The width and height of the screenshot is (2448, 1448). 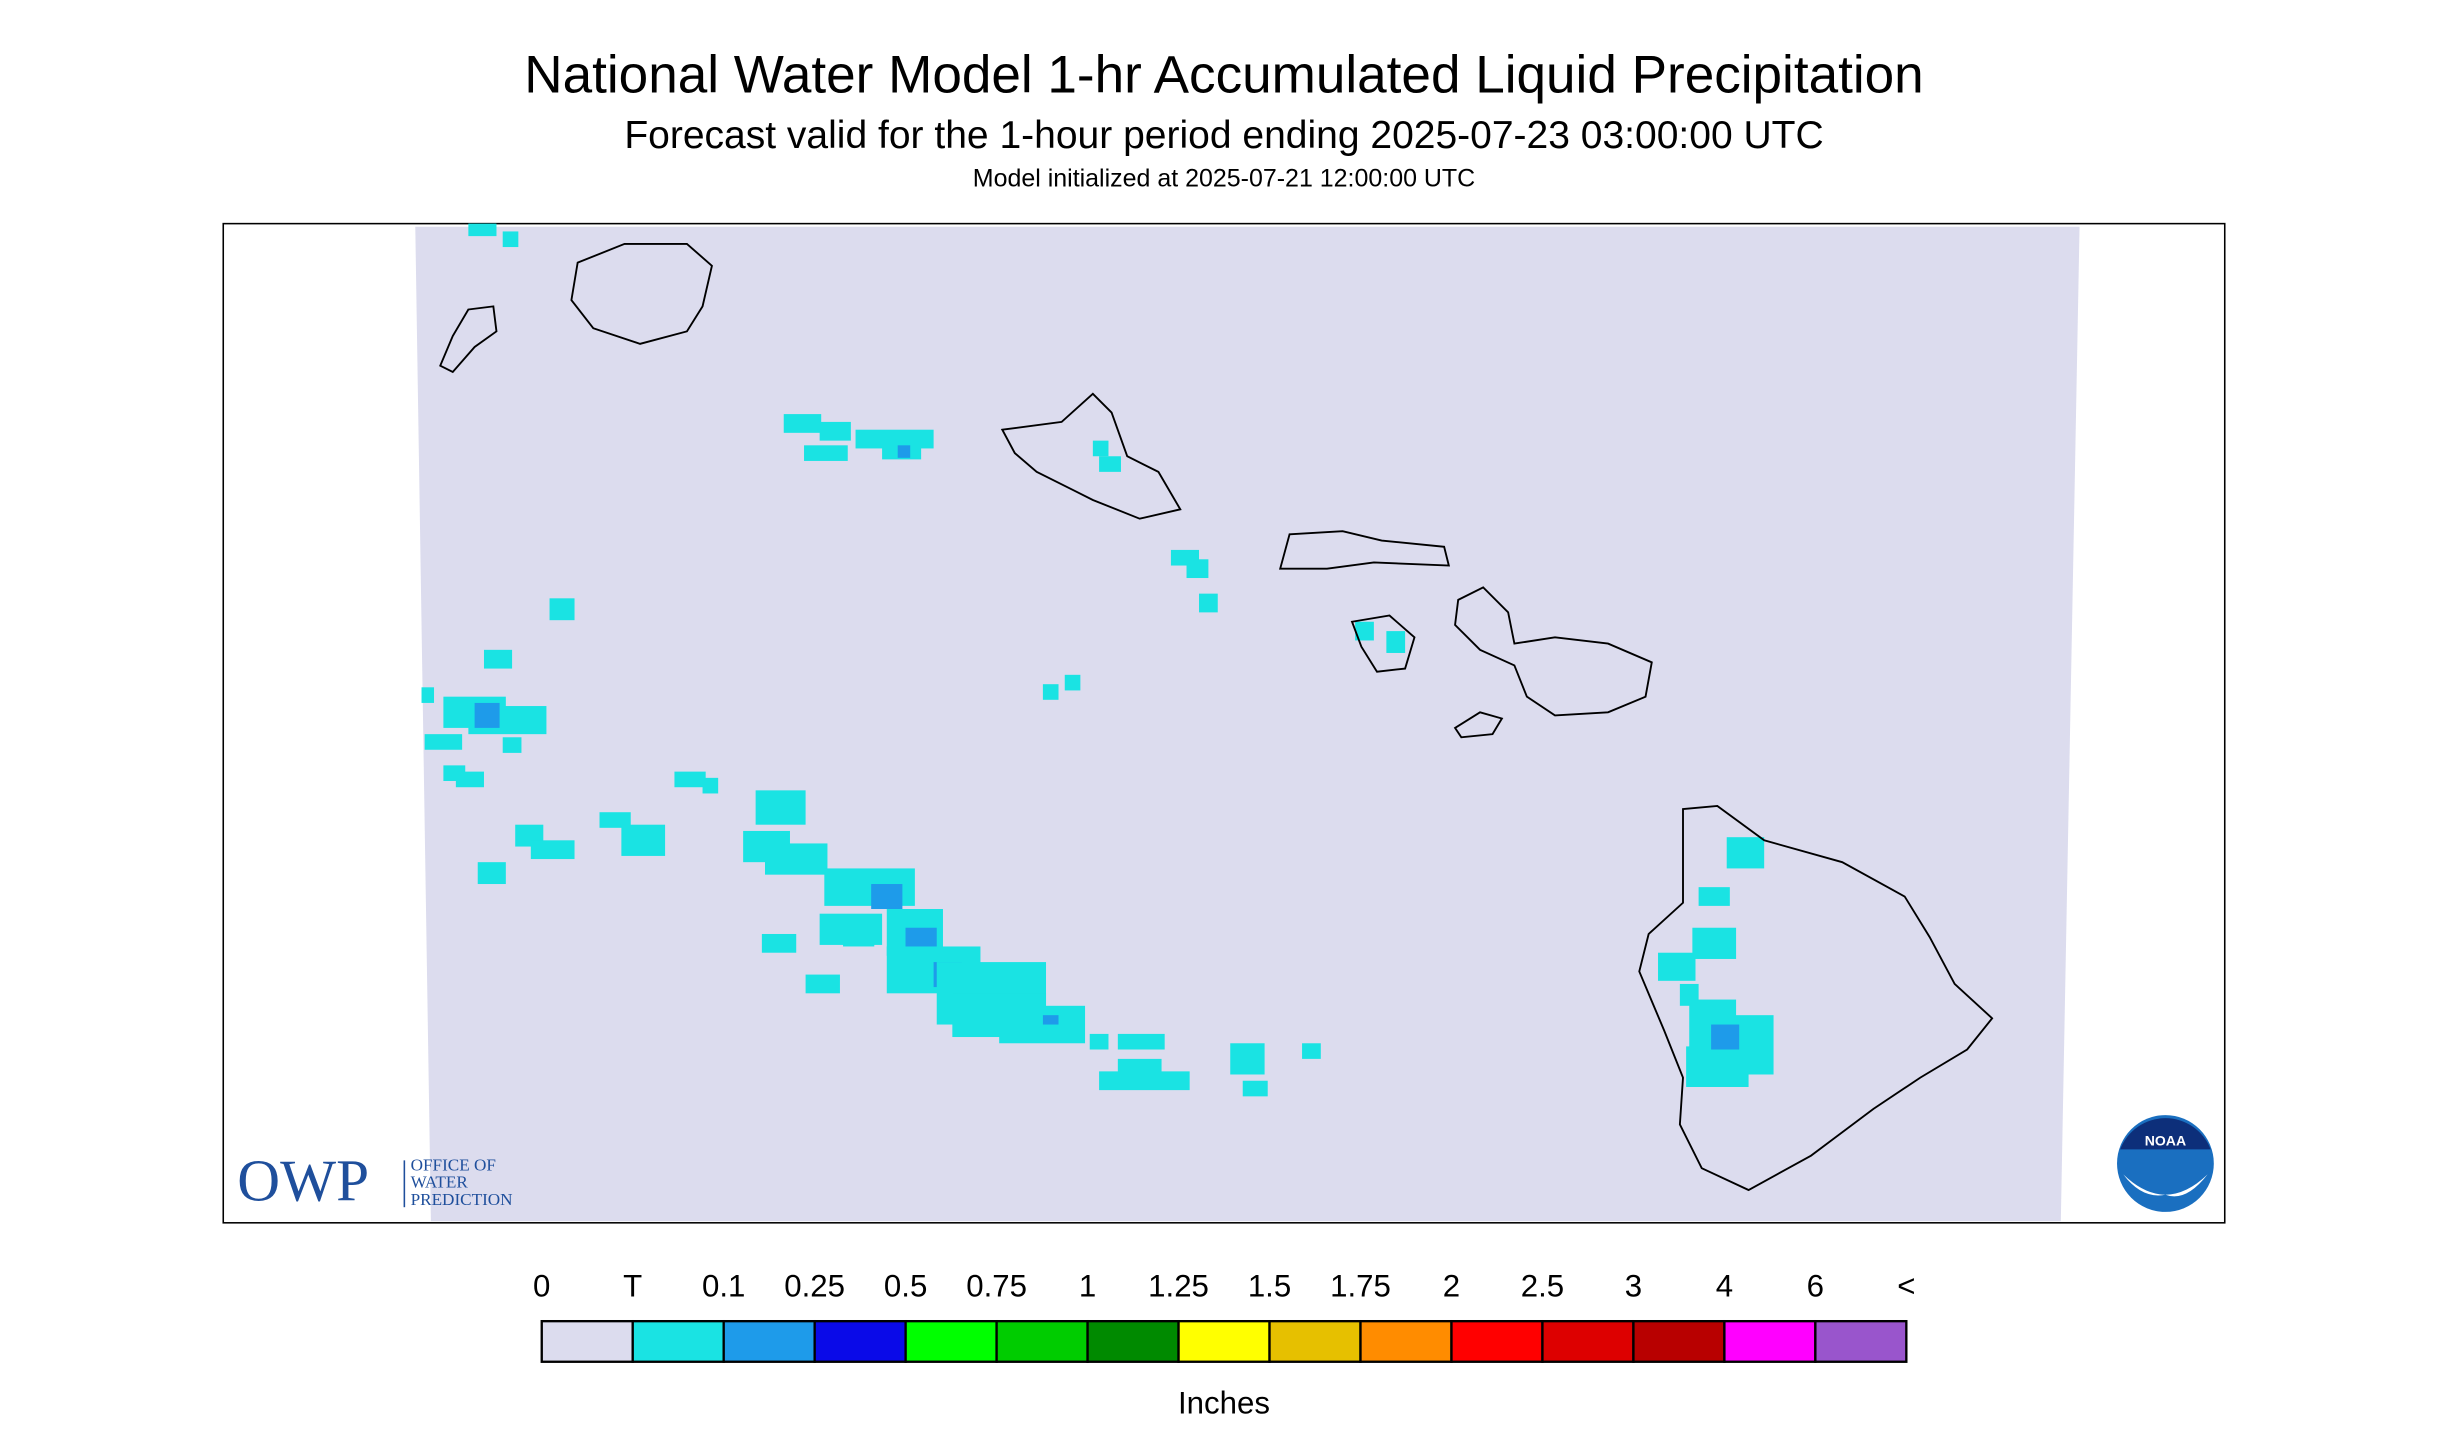 What do you see at coordinates (1224, 1316) in the screenshot?
I see `legend: 0 T 0.1 0.25 0.5 0.75 1 1.25 1.5 1.75 2 2.5 3 4 6 <` at bounding box center [1224, 1316].